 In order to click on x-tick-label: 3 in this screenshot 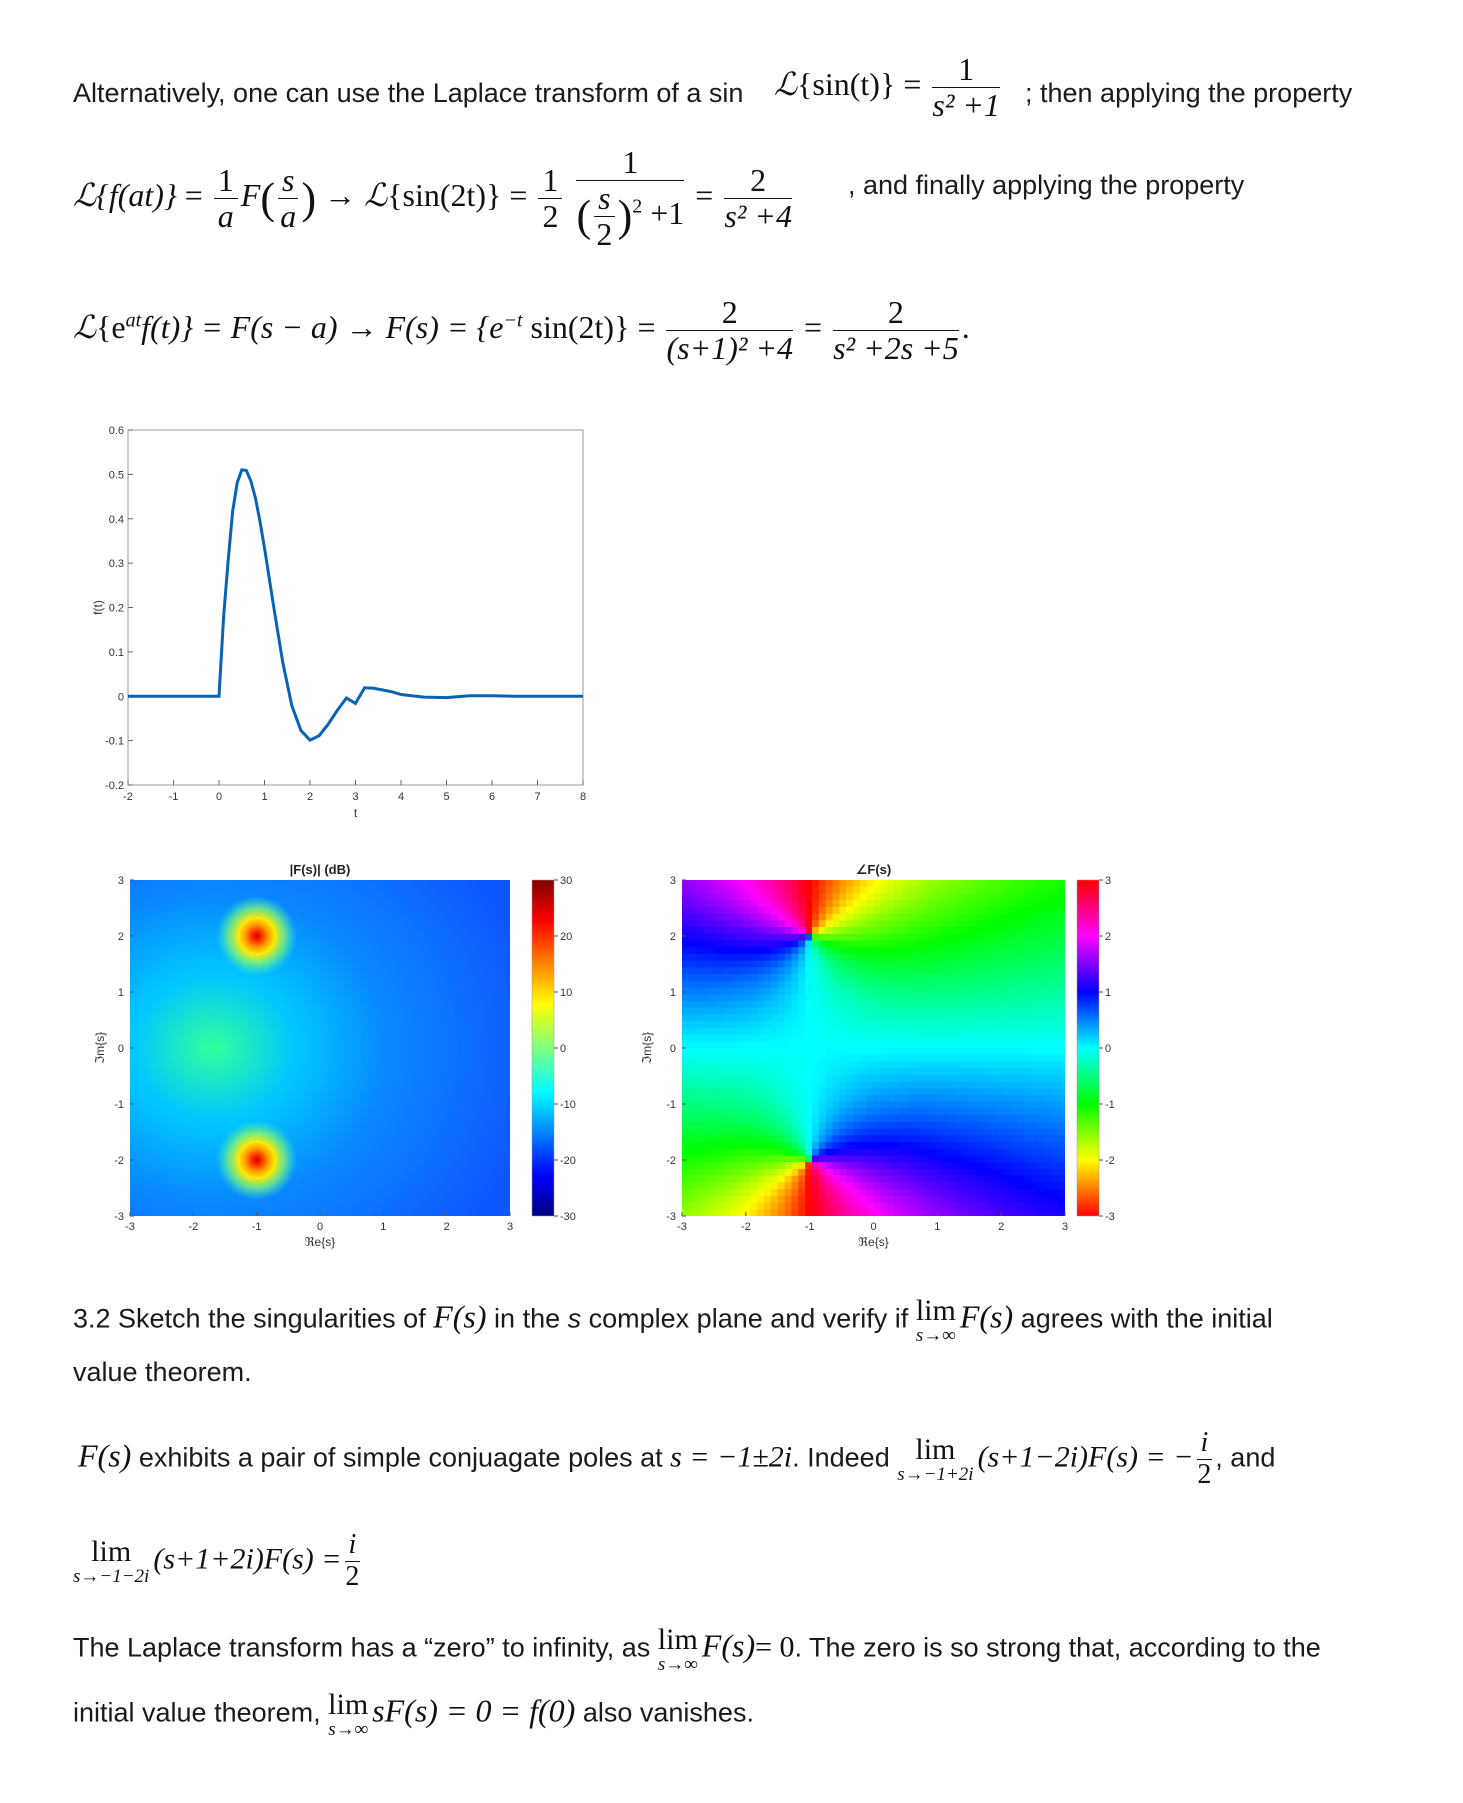, I will do `click(510, 1227)`.